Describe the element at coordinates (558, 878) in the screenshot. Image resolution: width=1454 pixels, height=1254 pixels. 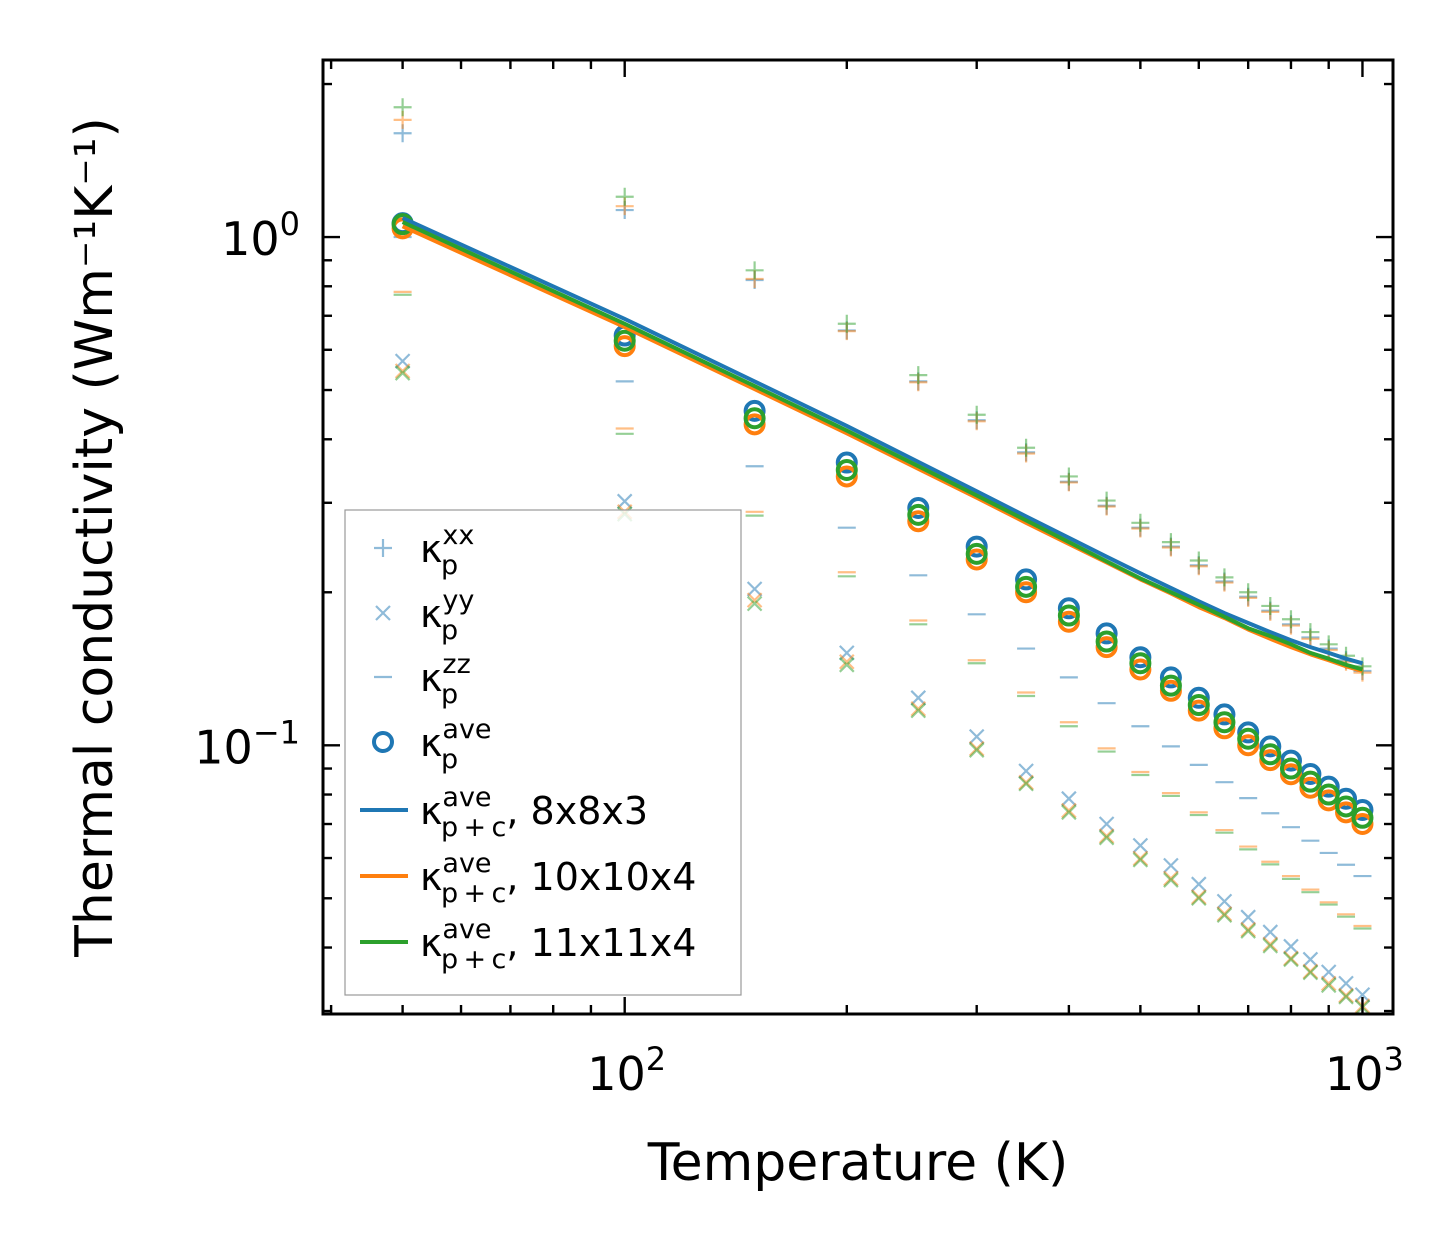
I see `legend-label: κave p + c, 10x10x4` at that location.